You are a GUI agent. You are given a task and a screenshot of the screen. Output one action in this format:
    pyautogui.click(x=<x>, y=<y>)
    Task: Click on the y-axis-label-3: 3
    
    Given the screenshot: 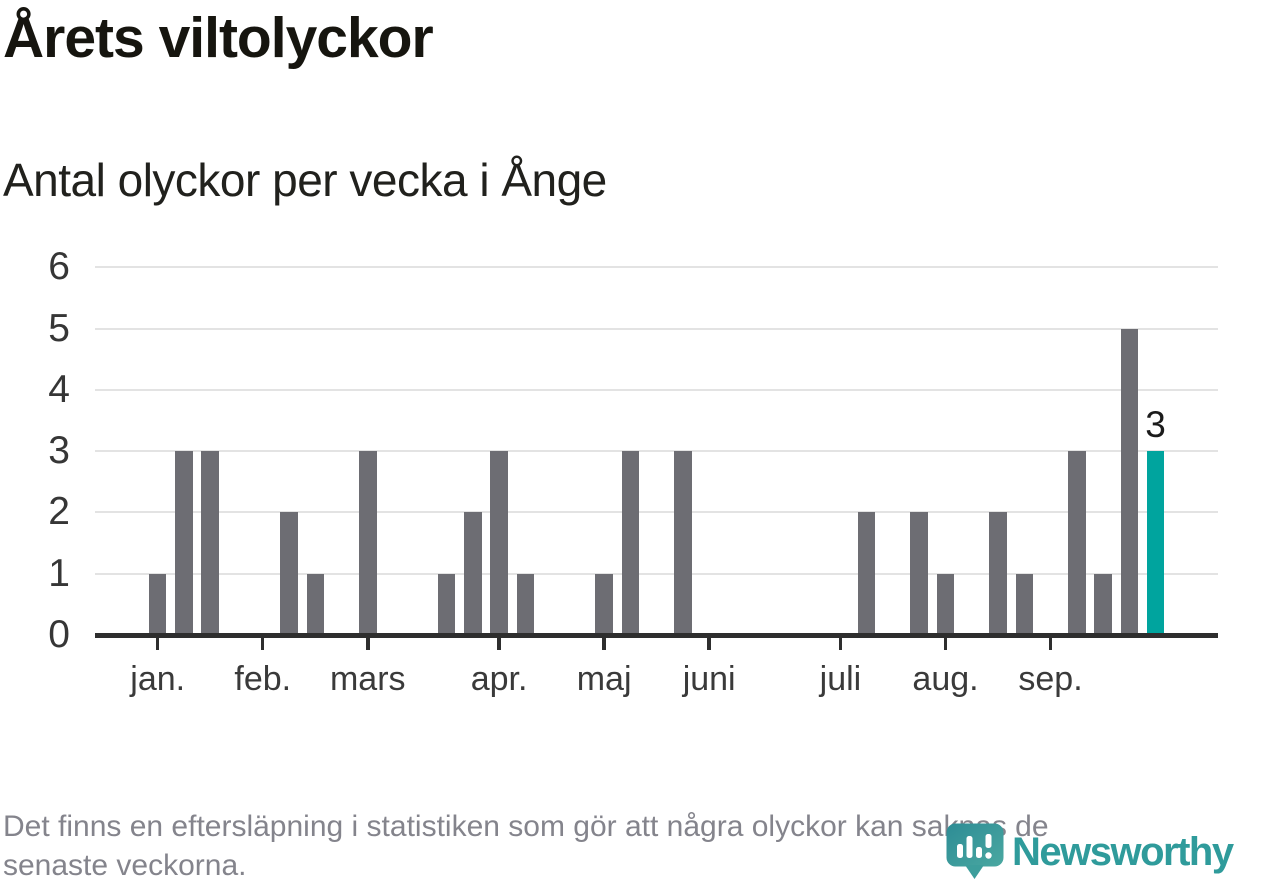 What is the action you would take?
    pyautogui.click(x=59, y=451)
    